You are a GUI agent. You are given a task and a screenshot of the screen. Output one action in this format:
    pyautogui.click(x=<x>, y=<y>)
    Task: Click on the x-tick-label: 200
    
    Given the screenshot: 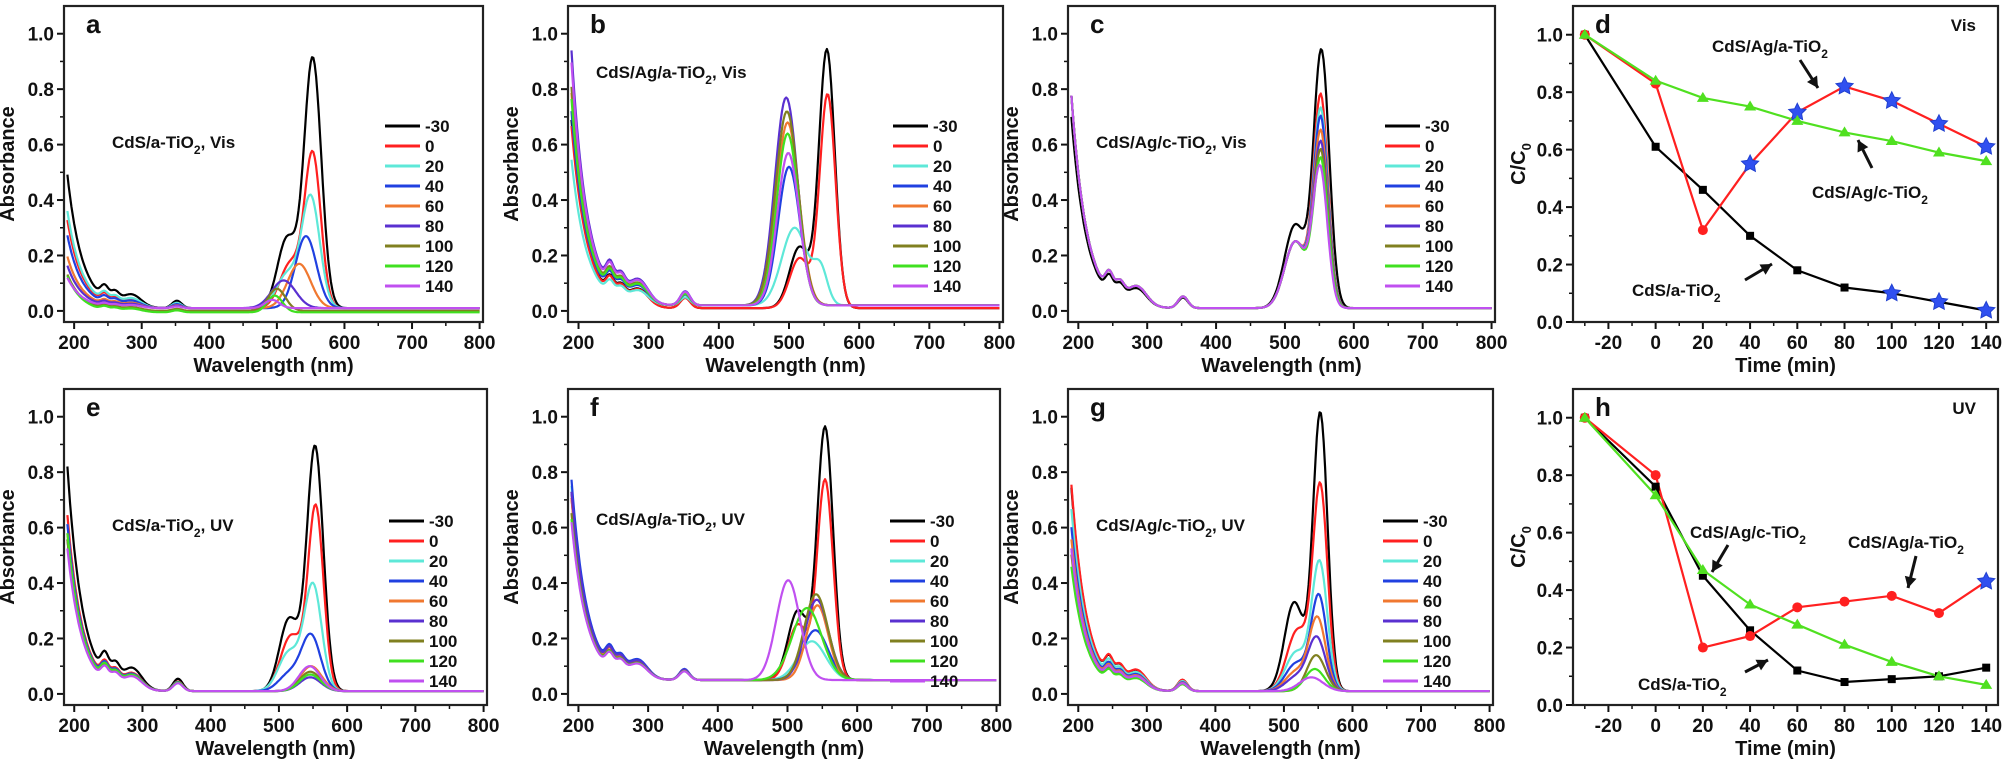 What is the action you would take?
    pyautogui.click(x=579, y=726)
    